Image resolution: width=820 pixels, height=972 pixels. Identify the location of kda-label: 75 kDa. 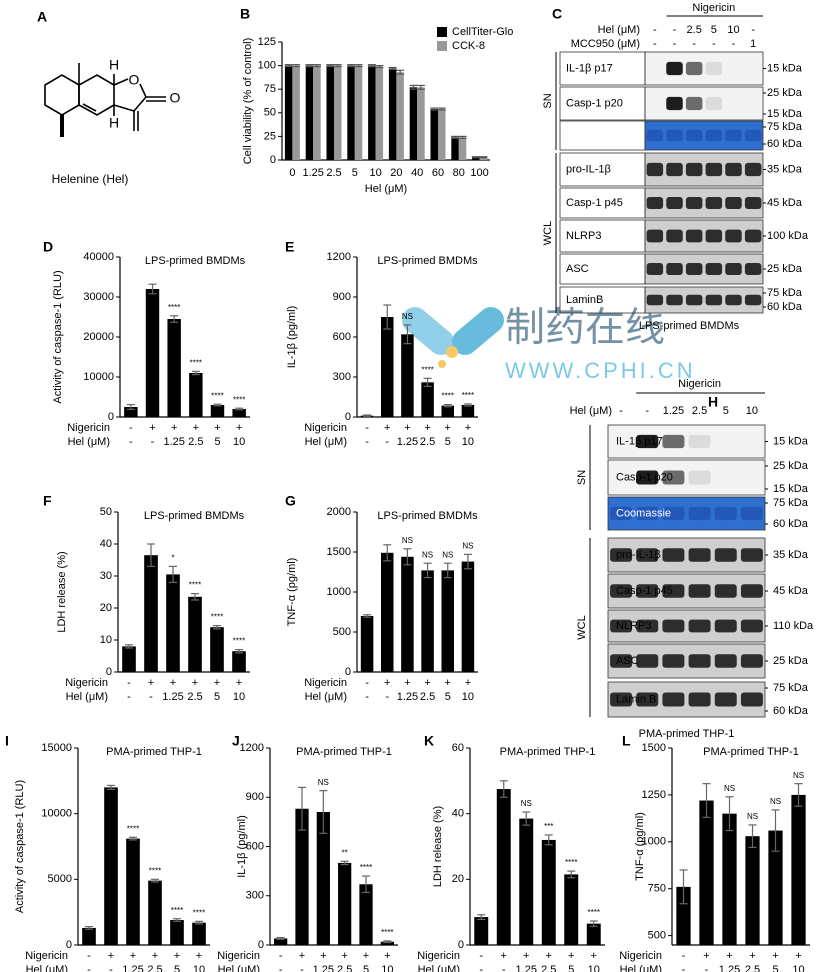
(791, 688).